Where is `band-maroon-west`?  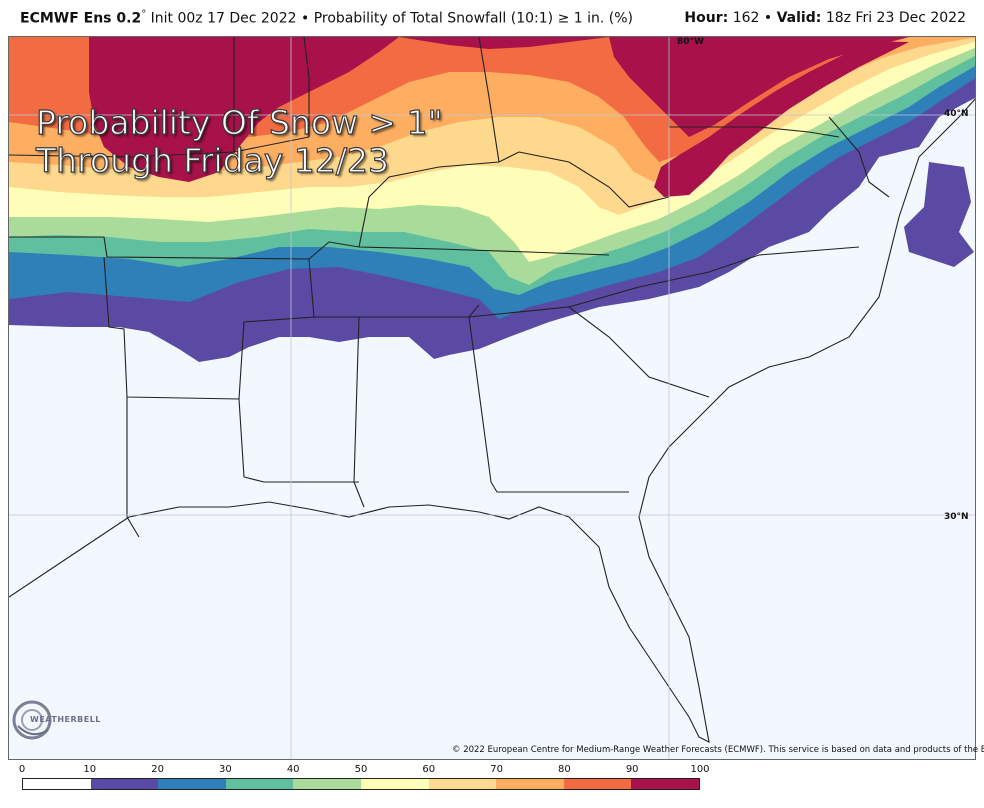 band-maroon-west is located at coordinates (244, 109).